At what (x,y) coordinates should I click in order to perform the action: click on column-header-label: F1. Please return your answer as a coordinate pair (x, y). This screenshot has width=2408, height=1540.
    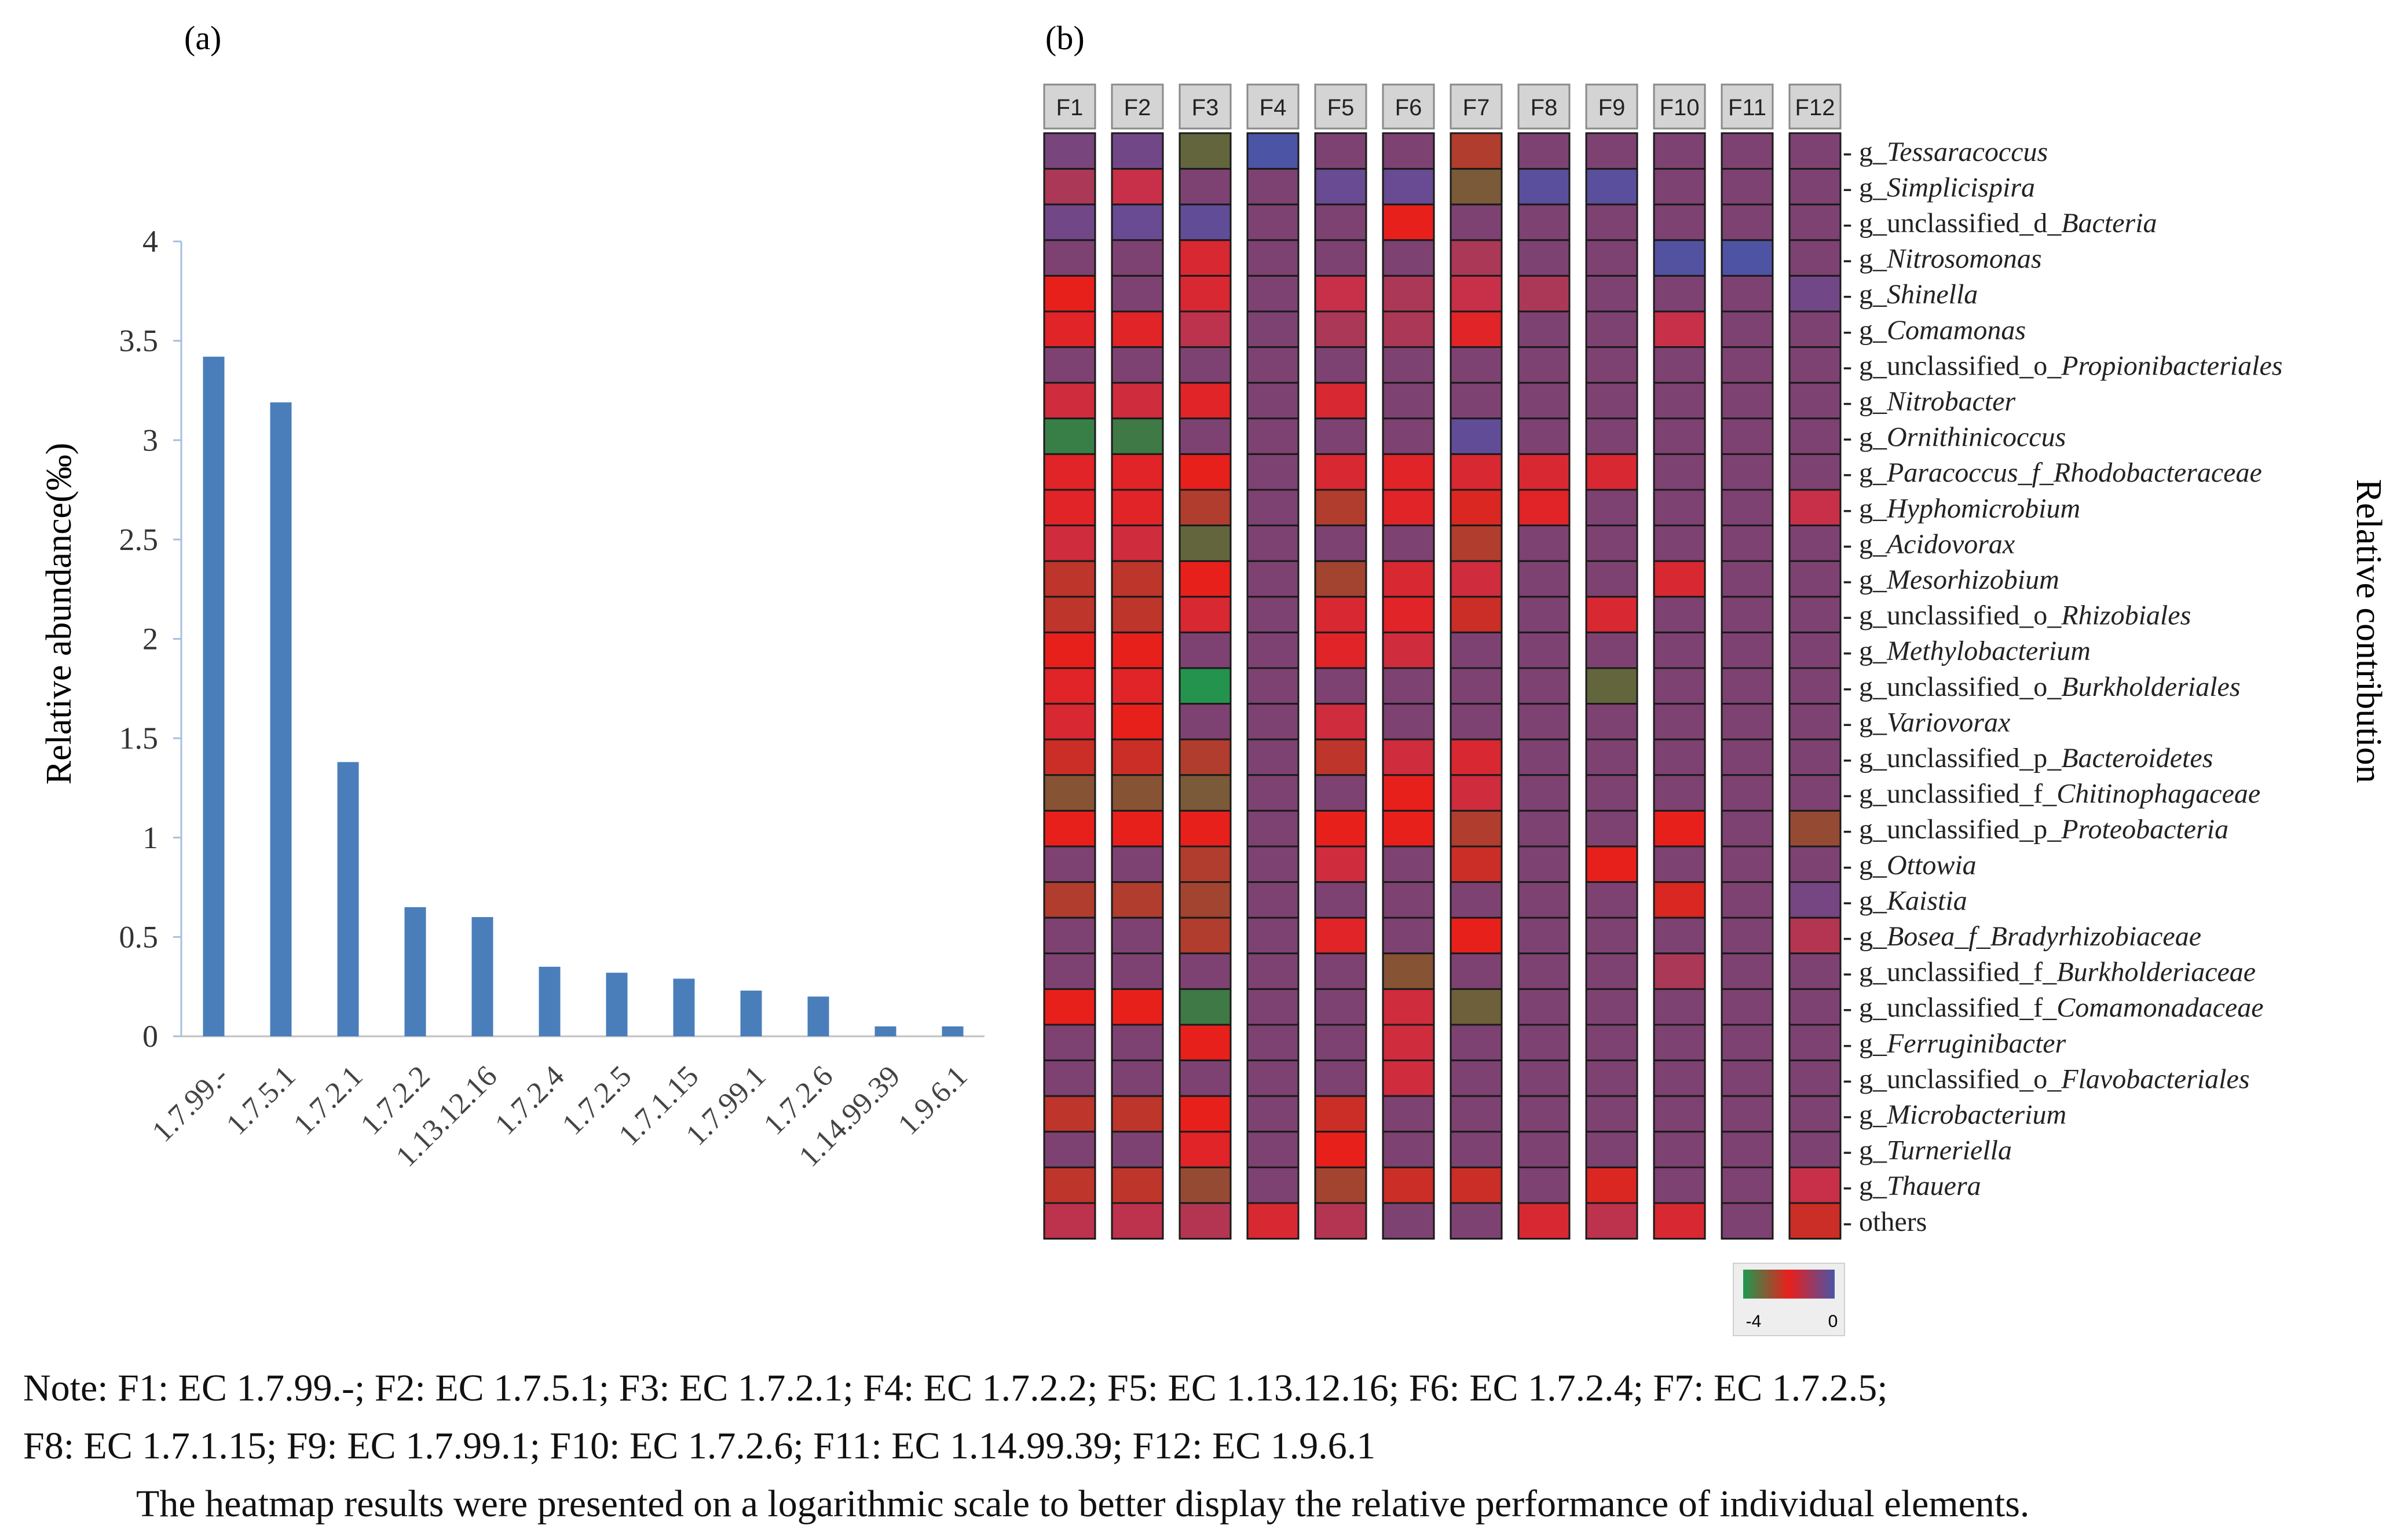
    Looking at the image, I should click on (1070, 108).